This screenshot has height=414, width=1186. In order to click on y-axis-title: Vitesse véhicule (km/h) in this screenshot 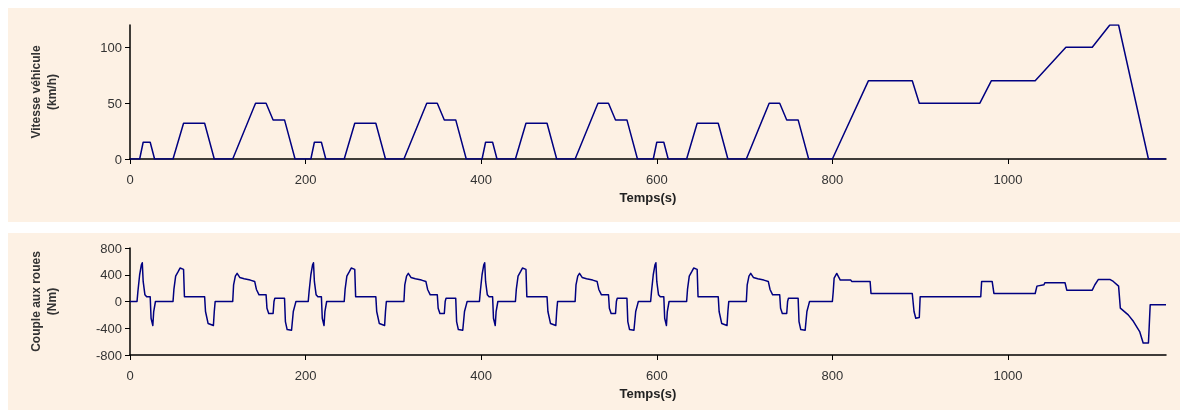, I will do `click(44, 92)`.